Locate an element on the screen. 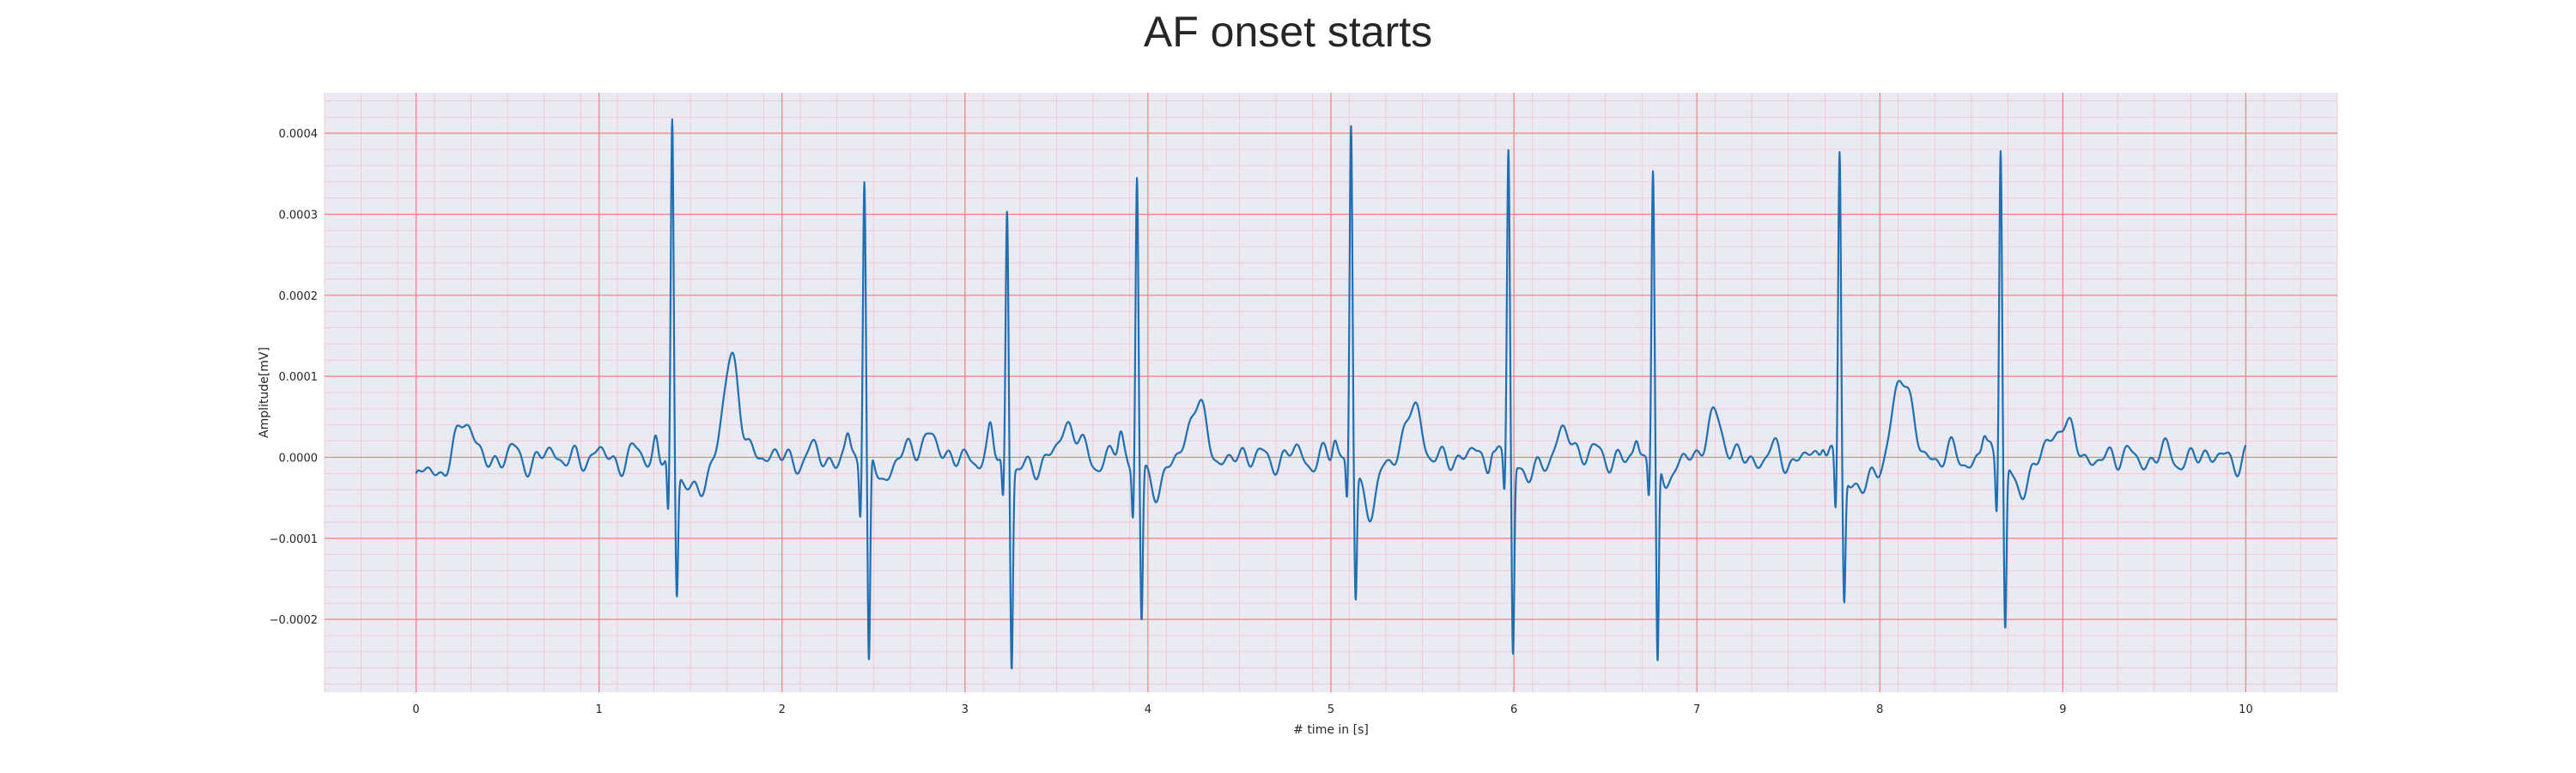  x-tick-label: 2 is located at coordinates (782, 709).